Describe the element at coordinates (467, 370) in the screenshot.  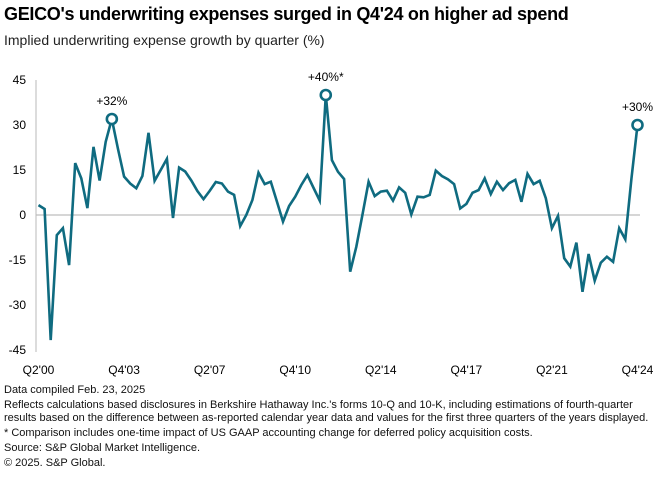
I see `x-tick-label: Q4'17` at that location.